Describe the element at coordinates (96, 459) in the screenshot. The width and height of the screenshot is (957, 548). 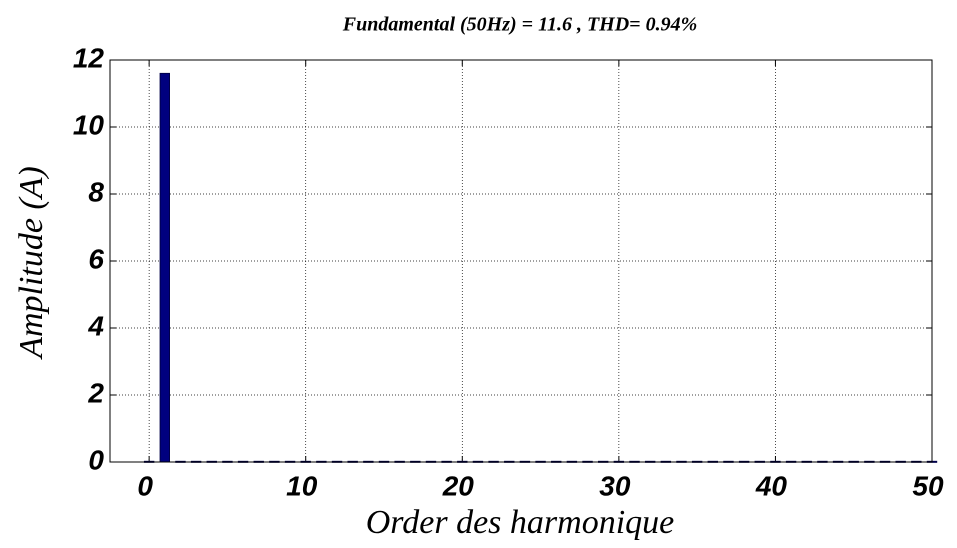
I see `y-tick-label: 0` at that location.